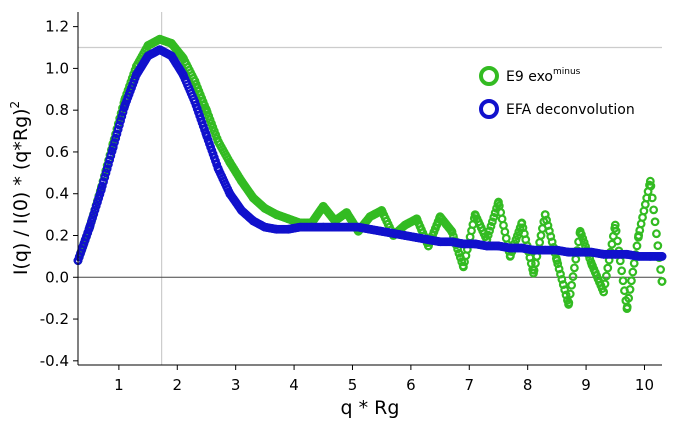 The height and width of the screenshot is (441, 680). I want to click on x-tick-label: 10, so click(644, 385).